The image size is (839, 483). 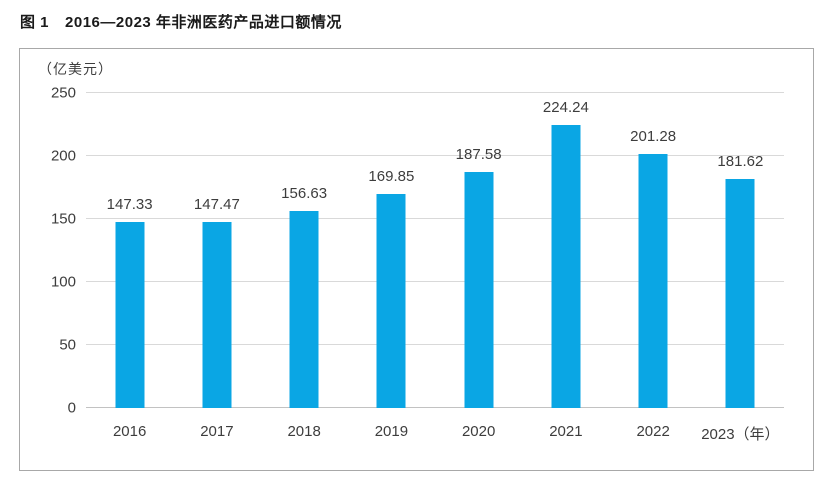 I want to click on x-axis-labels: 2016 2017 2018 2019 2020 2021 2022 2023（年）, so click(x=435, y=433).